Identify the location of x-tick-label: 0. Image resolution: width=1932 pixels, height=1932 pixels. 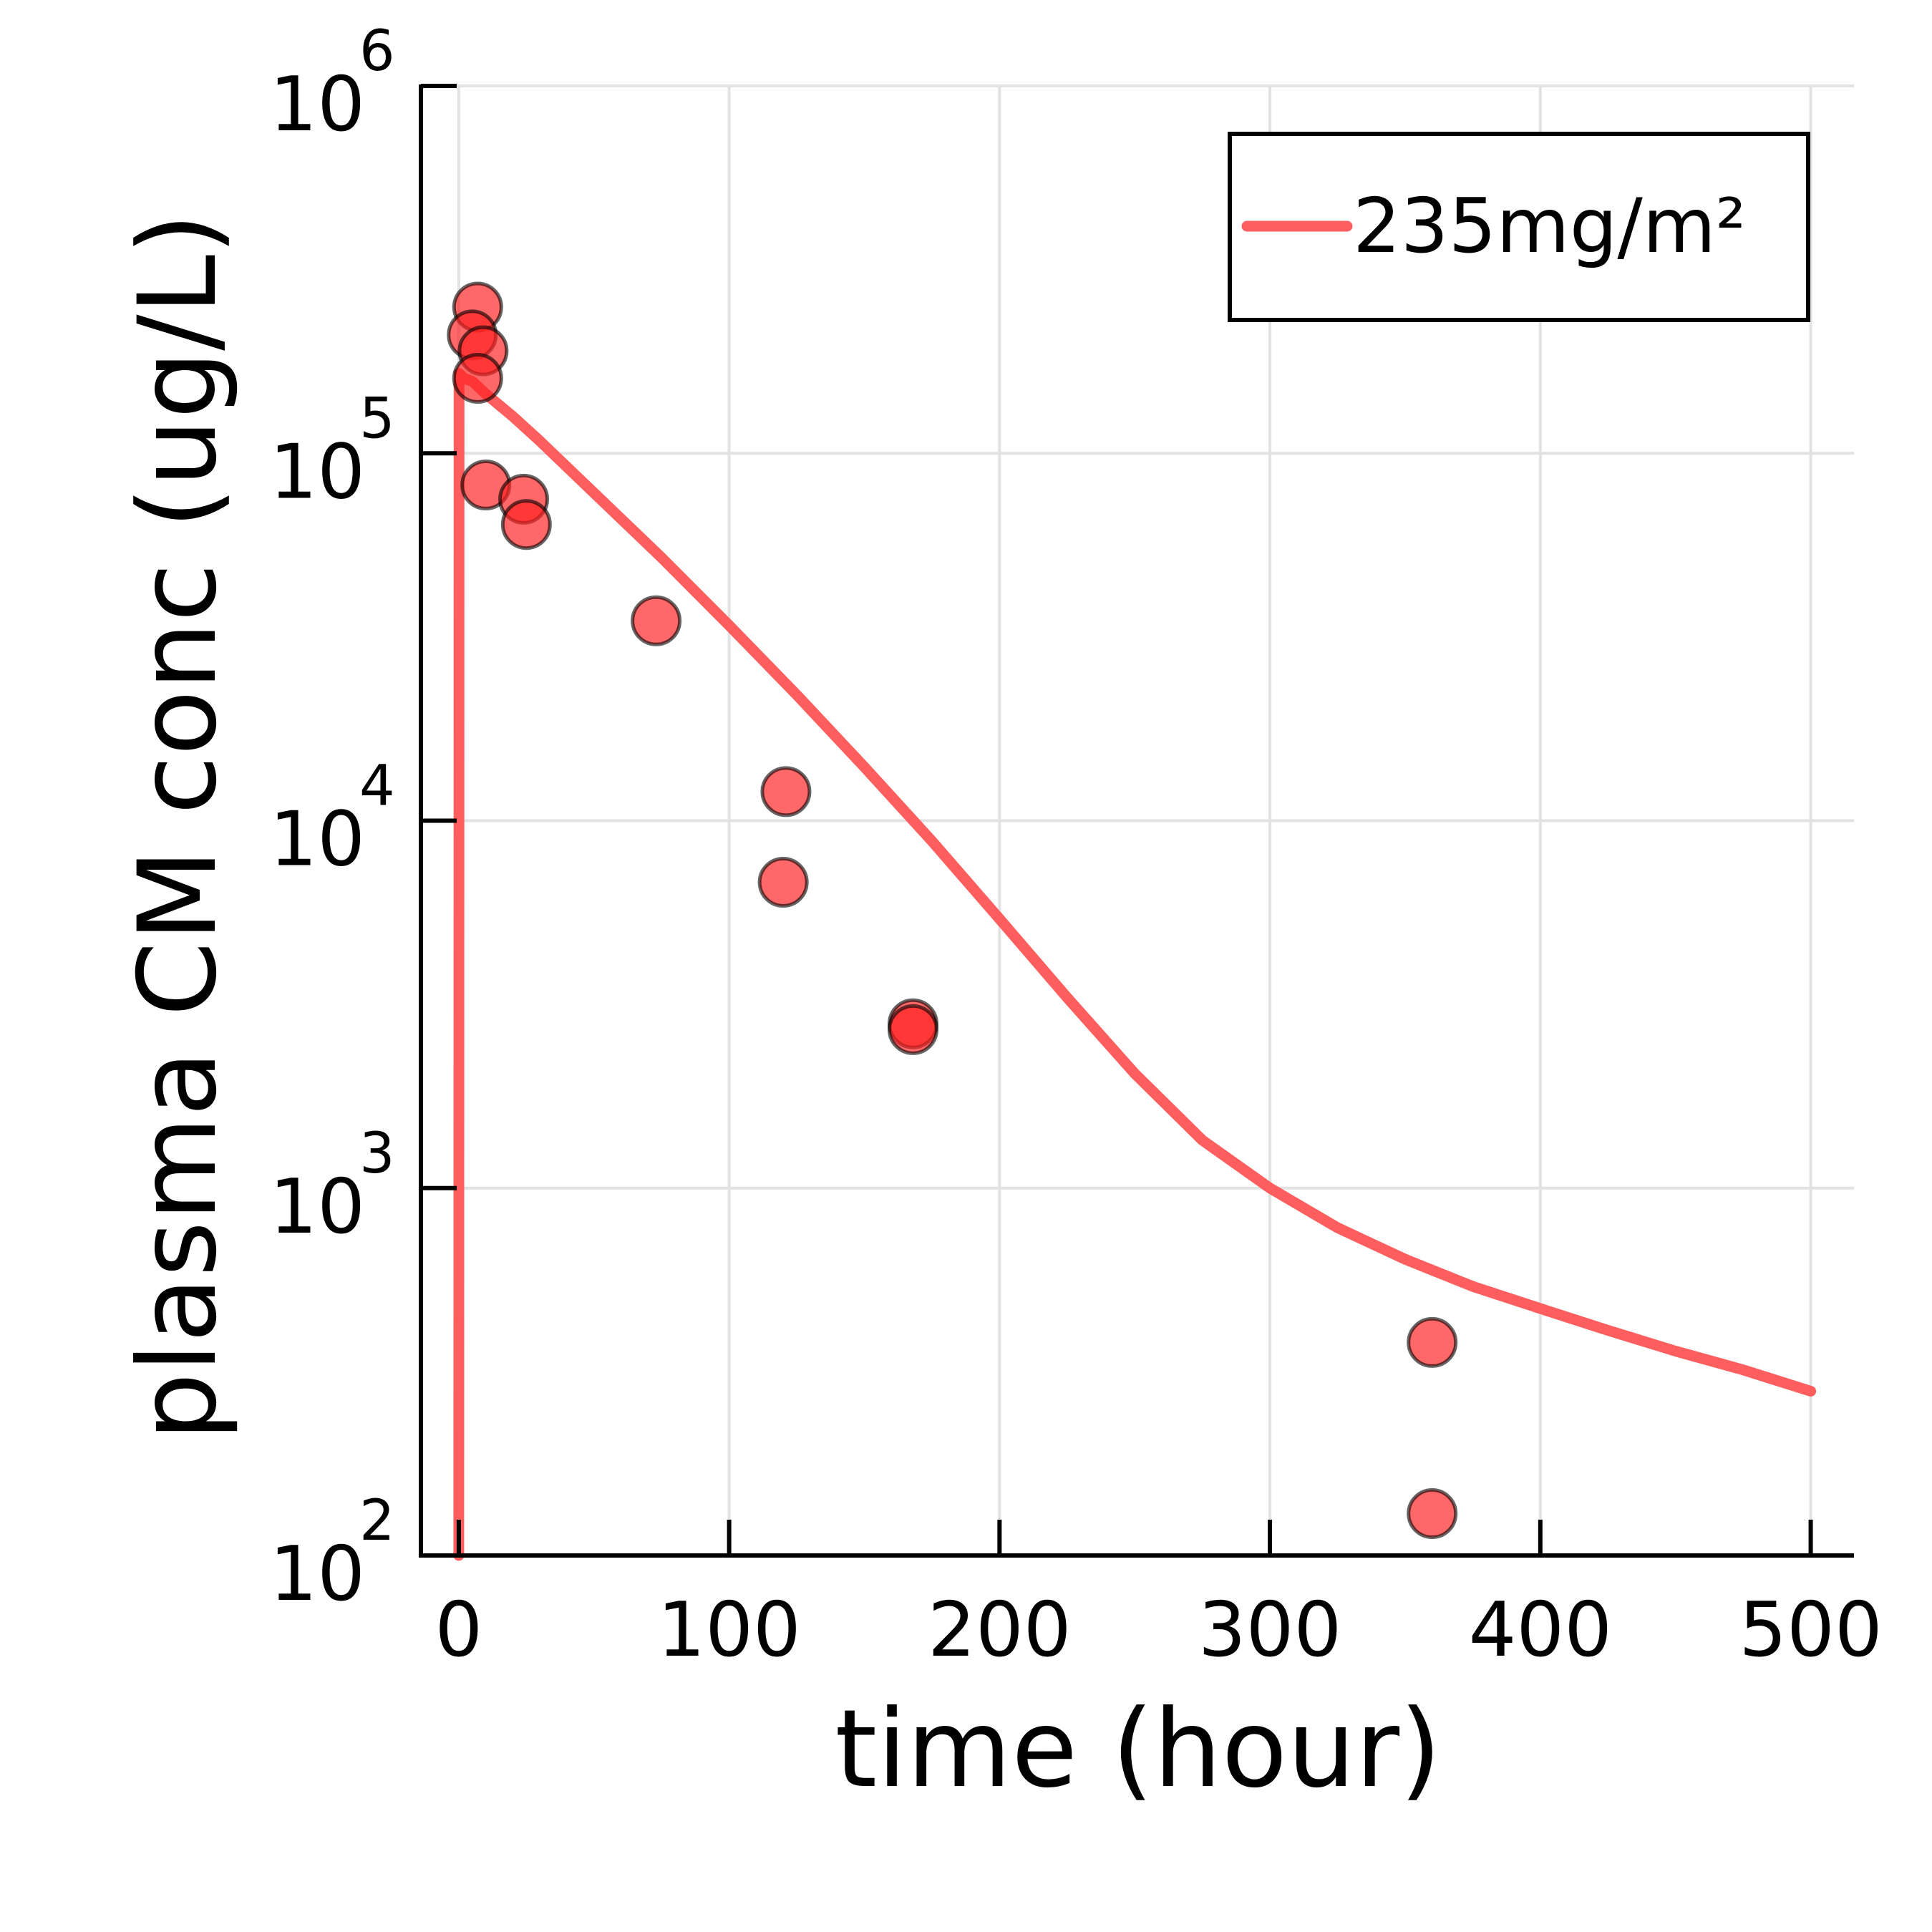
(459, 1630).